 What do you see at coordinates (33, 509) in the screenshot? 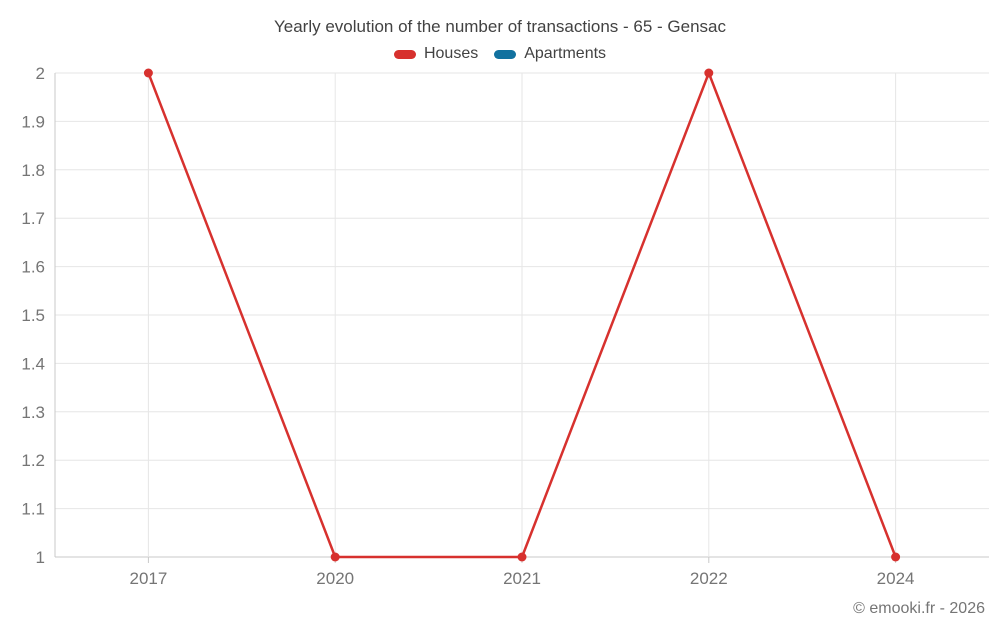
I see `y-axis-tick-label: 1.1` at bounding box center [33, 509].